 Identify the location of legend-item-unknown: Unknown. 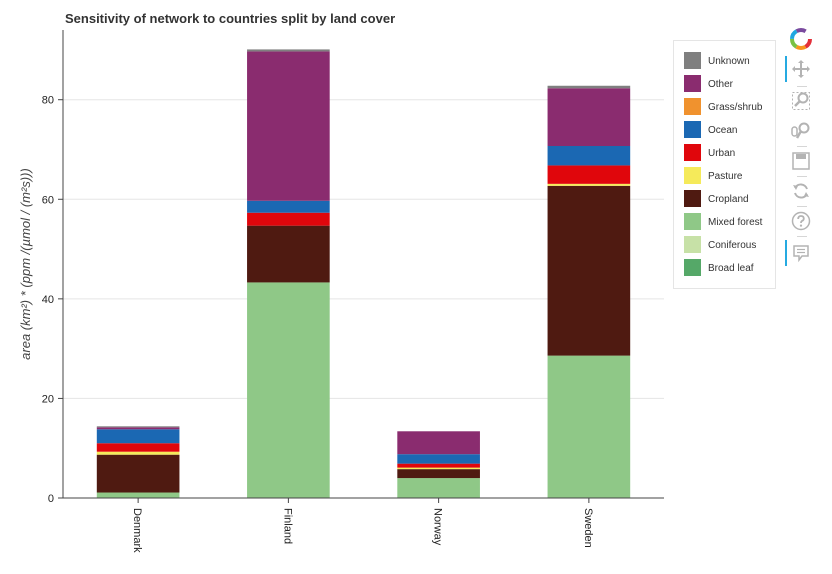
(717, 60).